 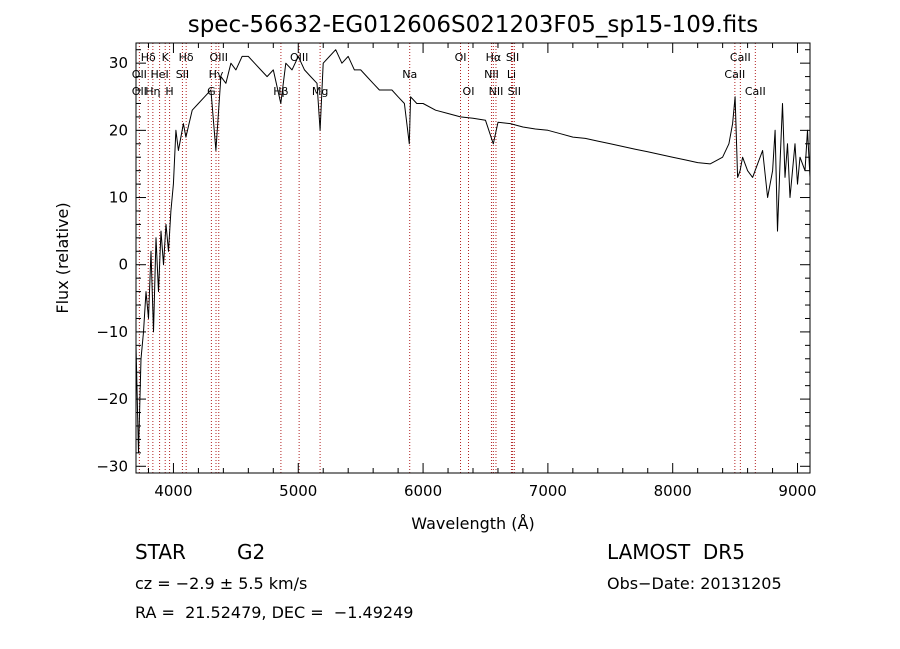 I want to click on y-tick-label: −30, so click(x=112, y=466).